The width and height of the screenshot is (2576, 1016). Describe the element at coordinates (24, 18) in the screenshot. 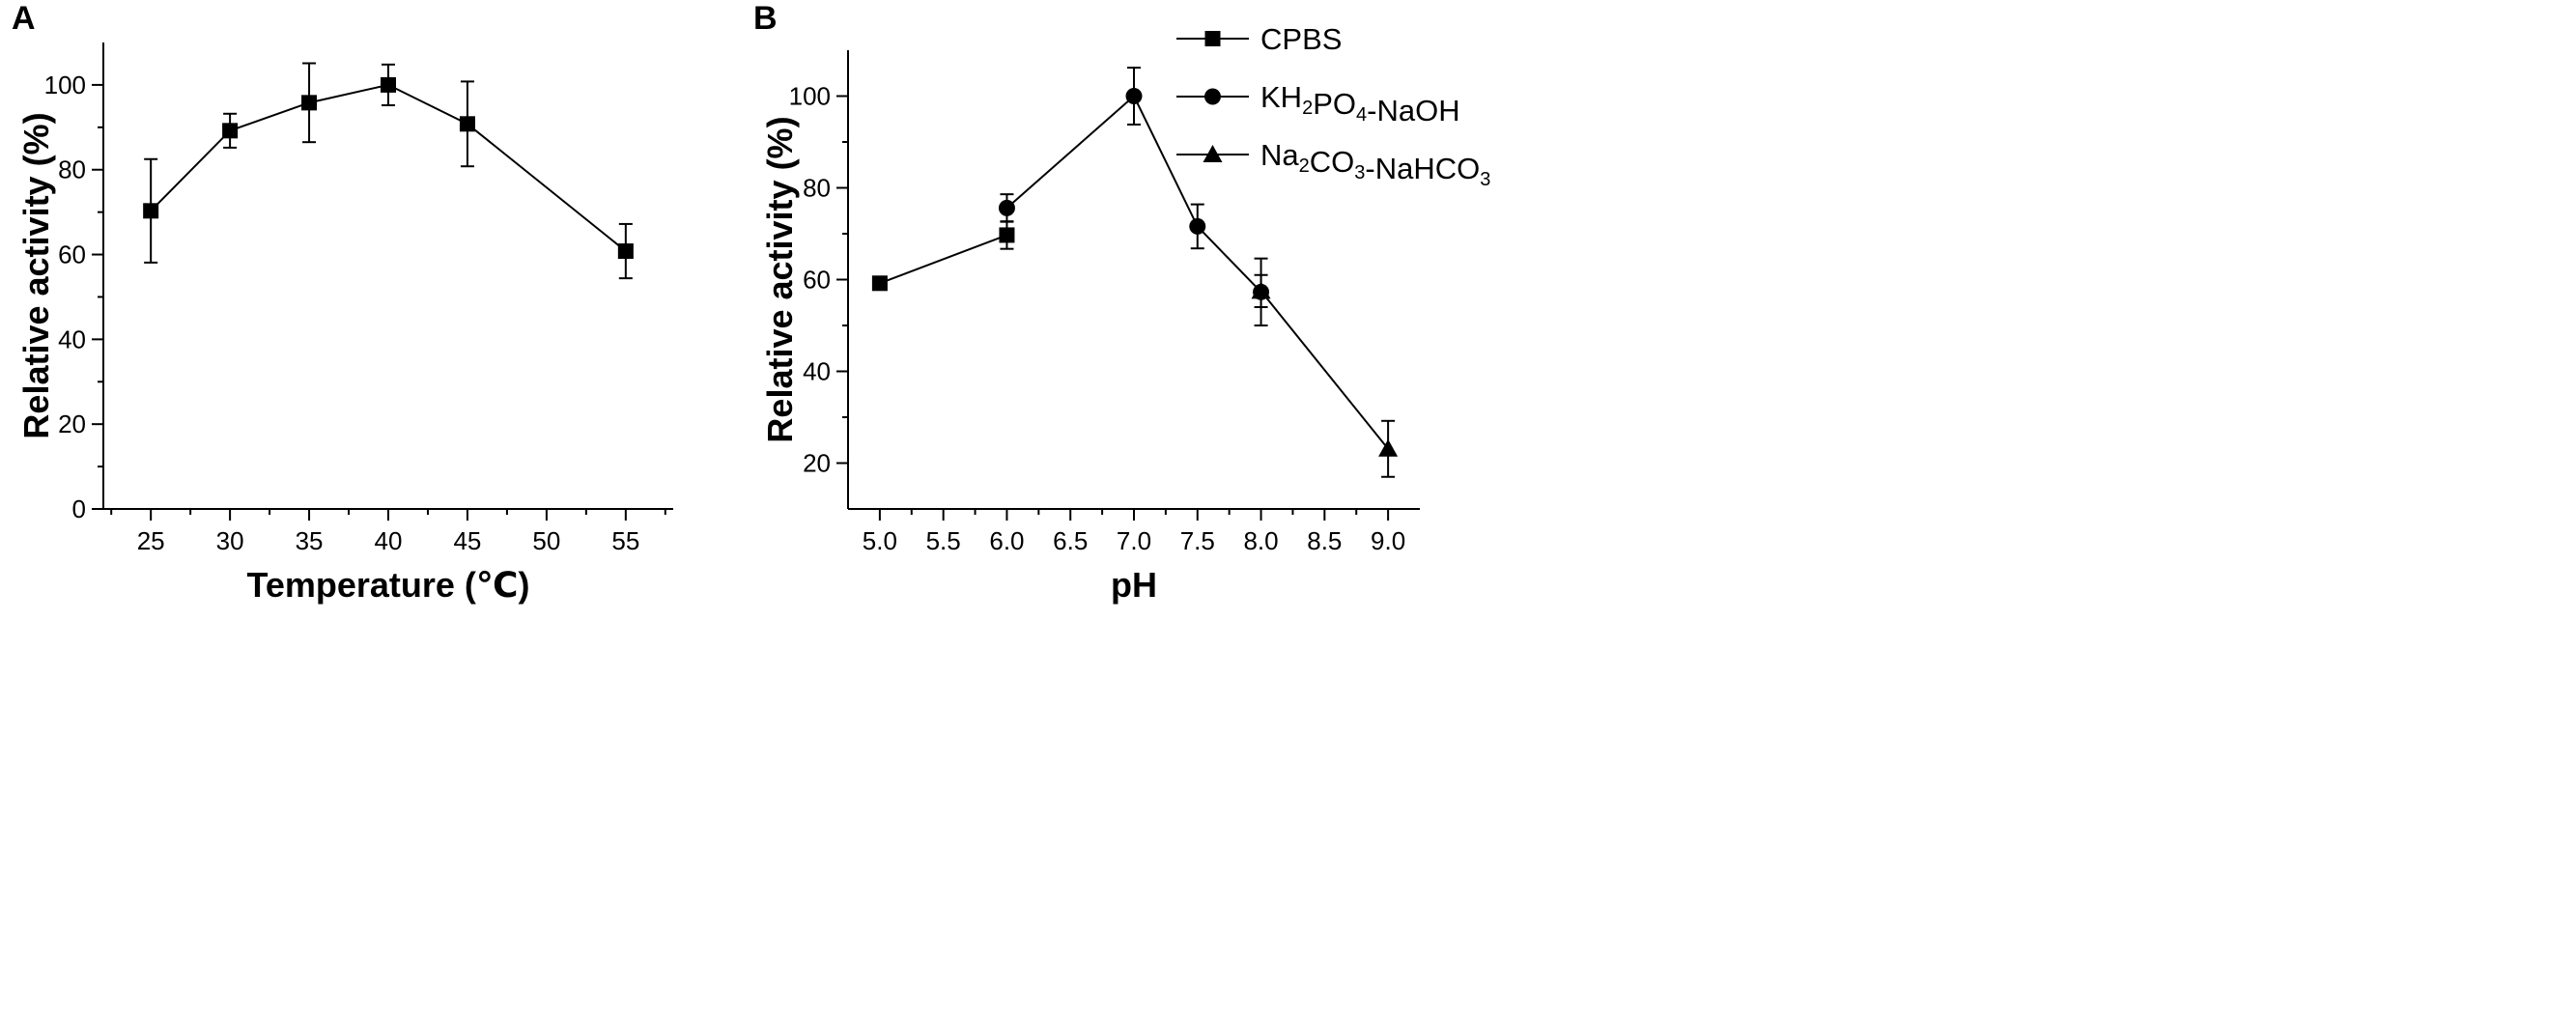

I see `panel-letter: A` at that location.